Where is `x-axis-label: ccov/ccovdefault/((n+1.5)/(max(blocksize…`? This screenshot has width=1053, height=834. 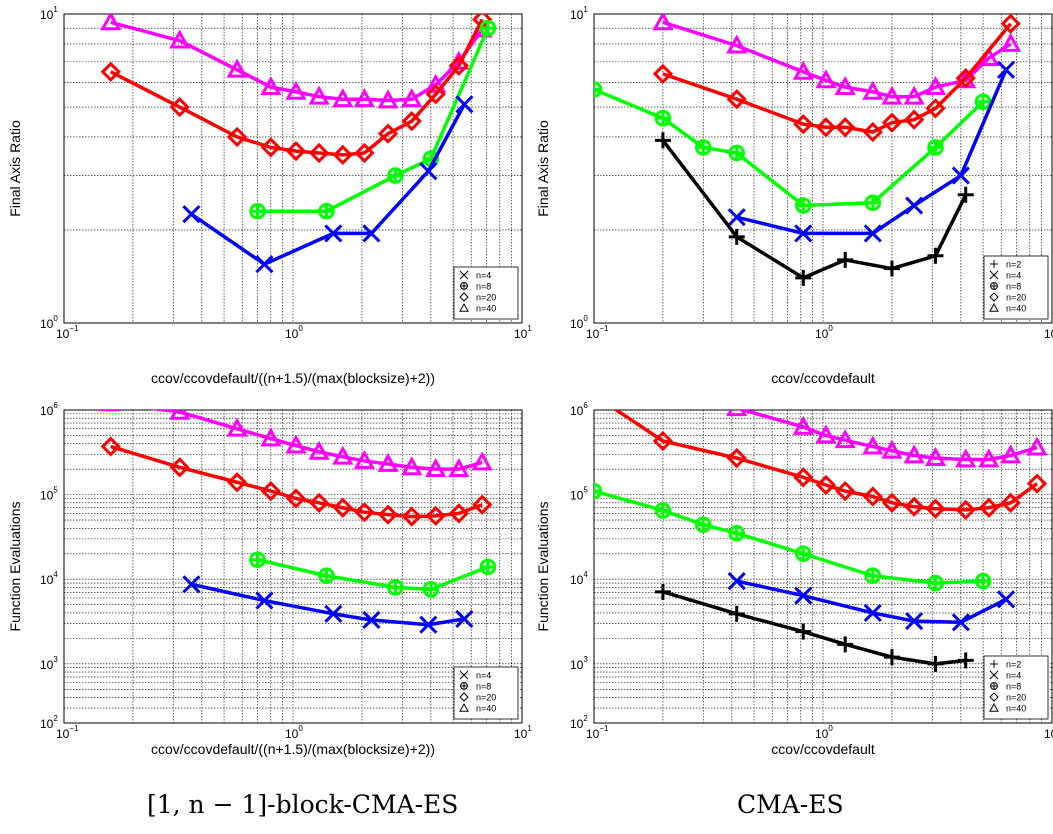 x-axis-label: ccov/ccovdefault/((n+1.5)/(max(blocksize… is located at coordinates (293, 378).